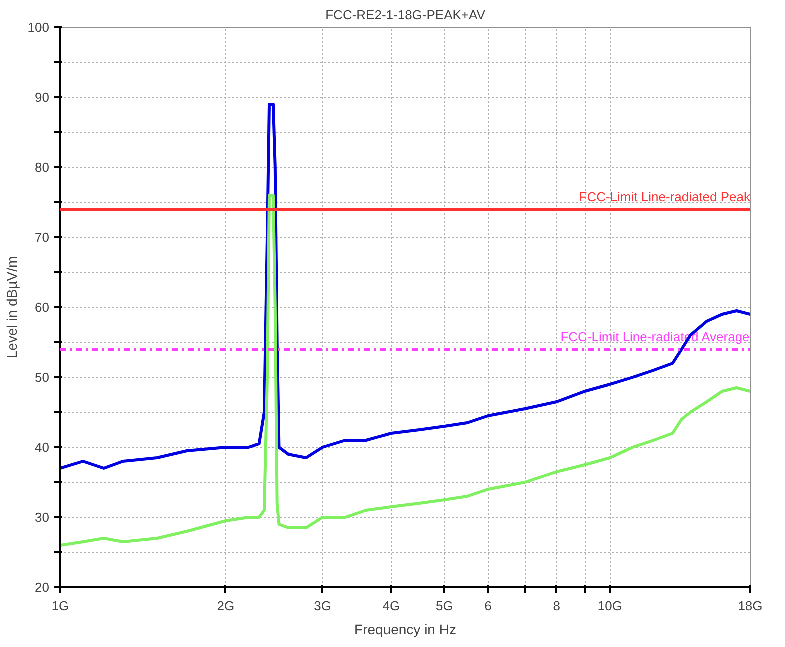 This screenshot has width=785, height=647. What do you see at coordinates (42, 167) in the screenshot?
I see `y-tick-label: 80` at bounding box center [42, 167].